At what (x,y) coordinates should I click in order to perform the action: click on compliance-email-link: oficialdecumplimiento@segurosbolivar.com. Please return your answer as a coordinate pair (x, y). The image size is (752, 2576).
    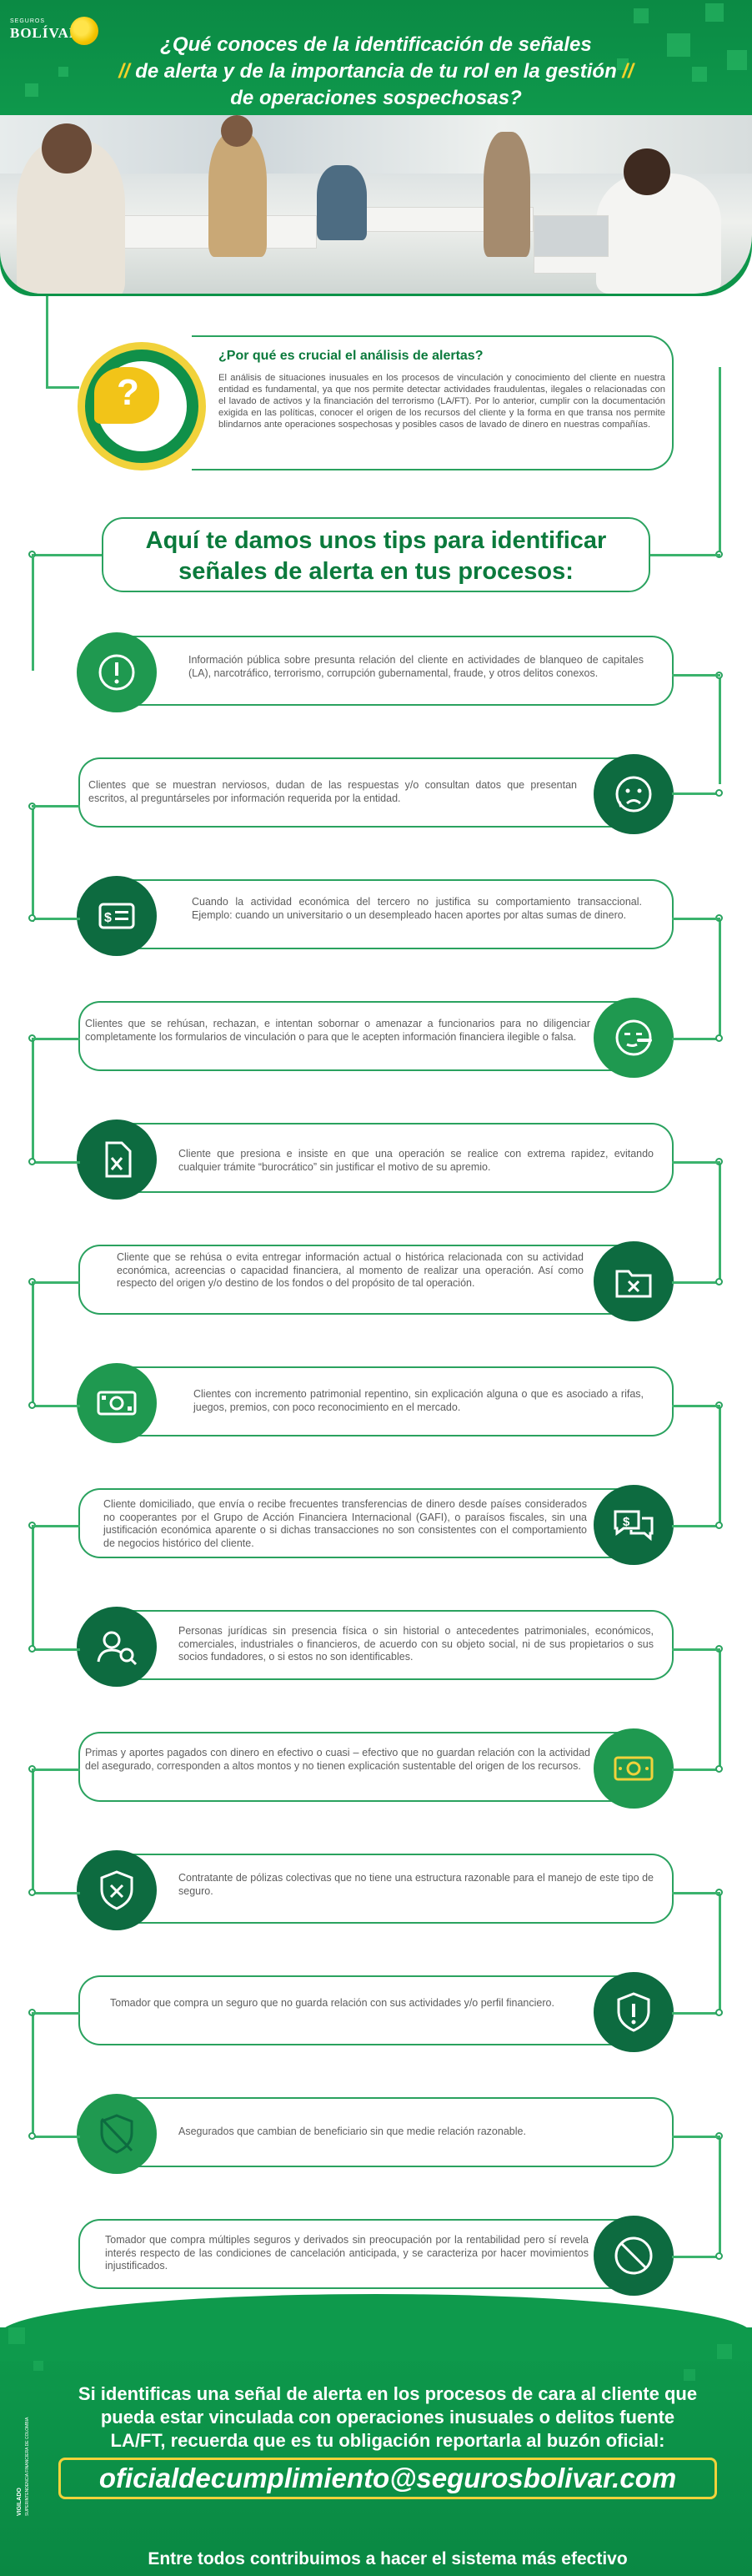
    Looking at the image, I should click on (388, 2478).